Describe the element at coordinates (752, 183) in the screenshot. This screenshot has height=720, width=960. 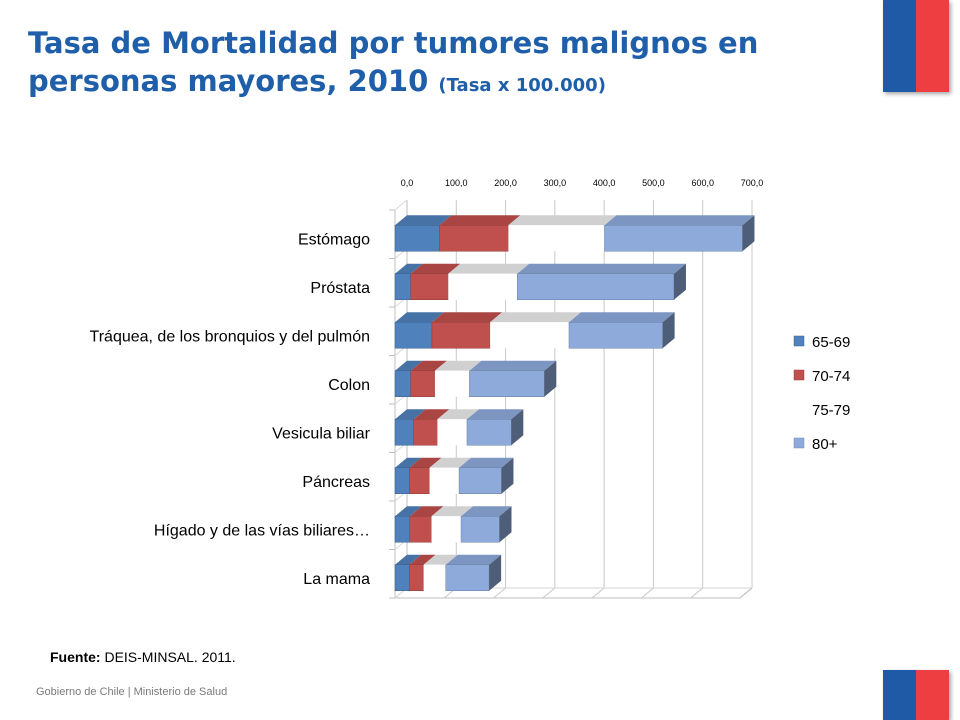
I see `x-tick-label: 700,0` at that location.